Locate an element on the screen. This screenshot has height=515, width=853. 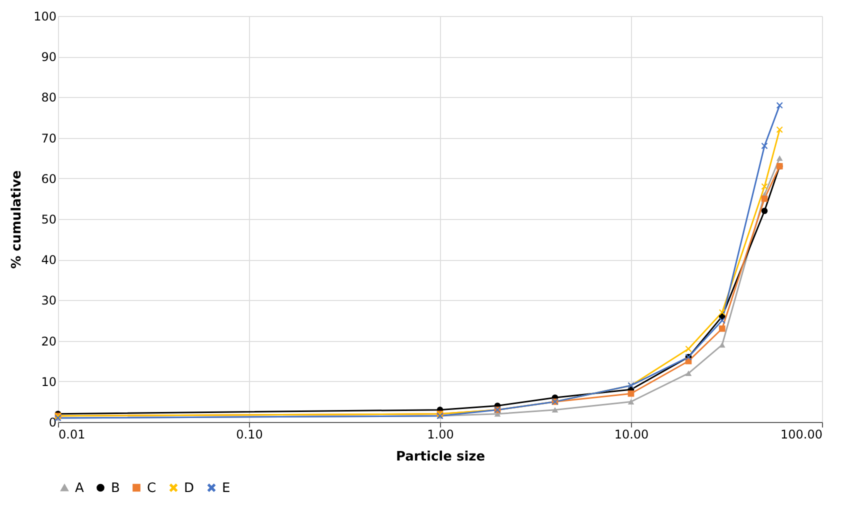
x-tick-label: 0.01 is located at coordinates (72, 435).